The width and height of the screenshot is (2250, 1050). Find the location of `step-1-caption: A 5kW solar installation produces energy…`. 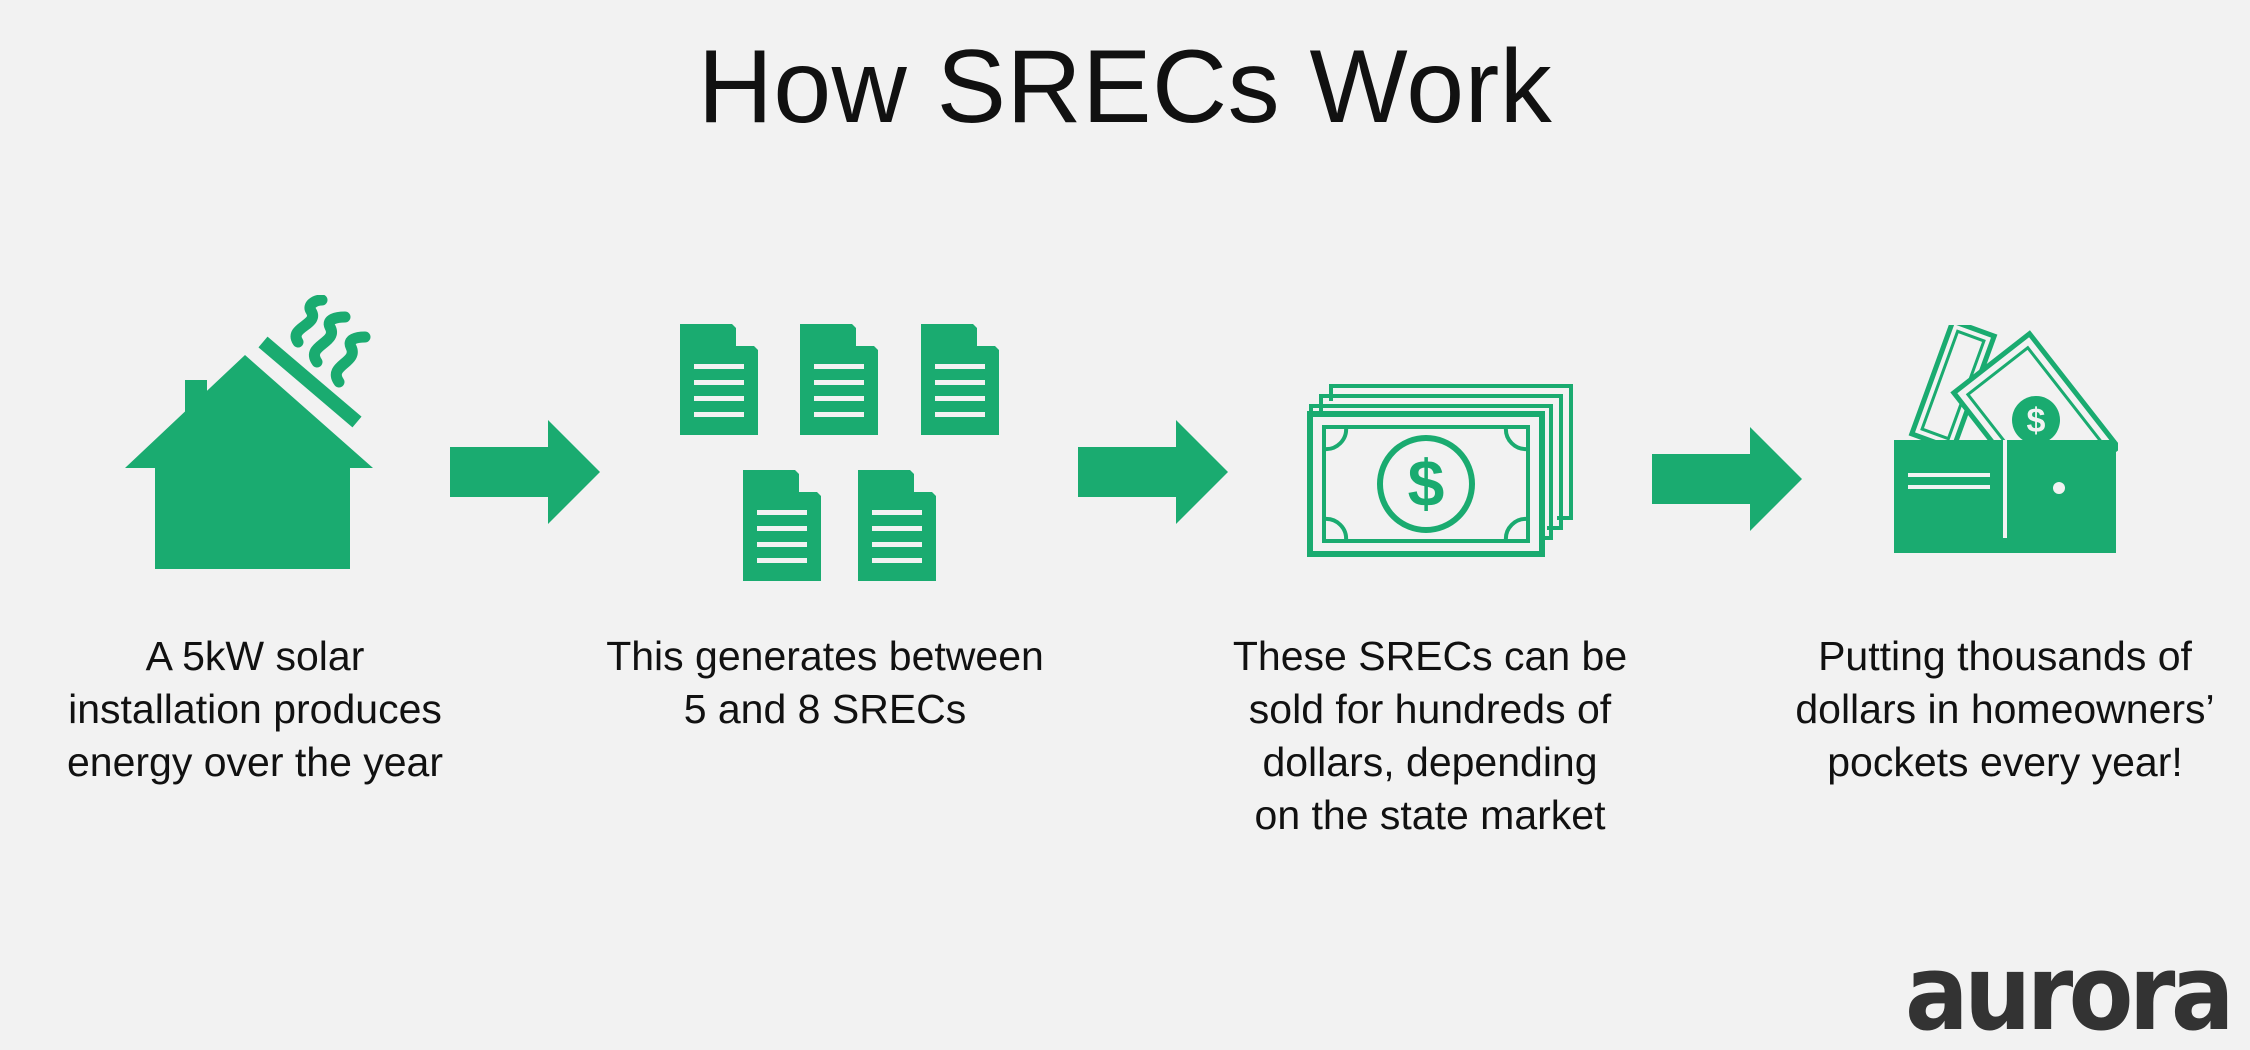

step-1-caption: A 5kW solar installation produces energy… is located at coordinates (255, 709).